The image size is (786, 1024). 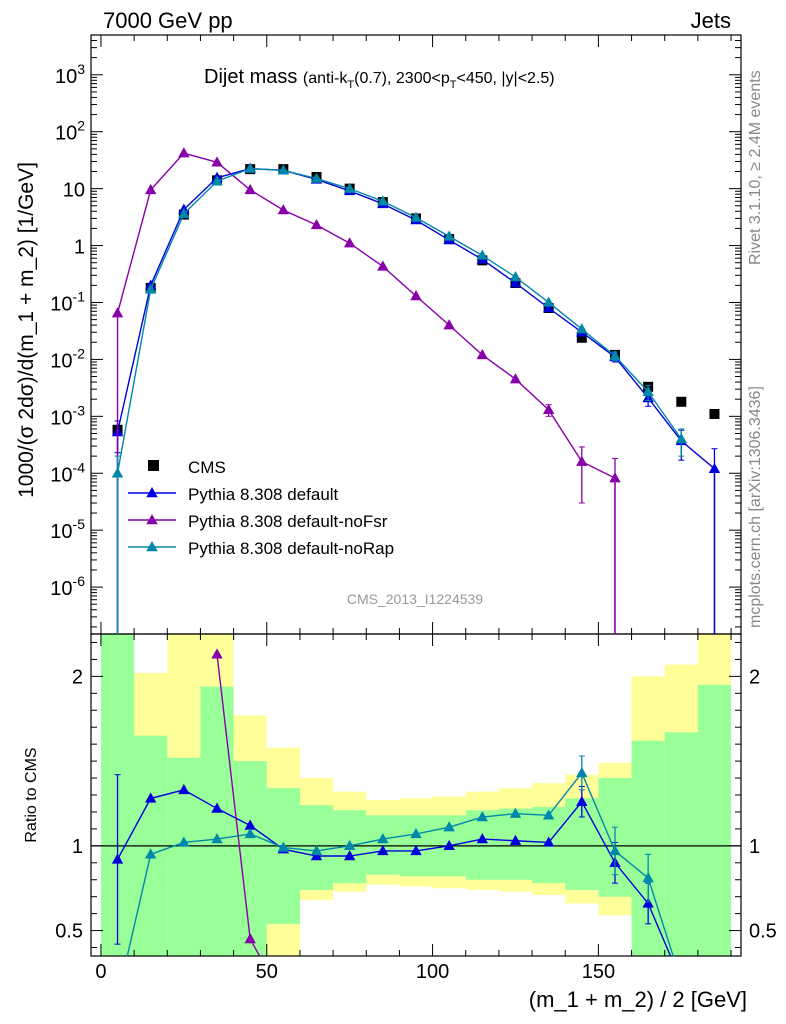 I want to click on main-y-tick-label: 10³, so click(x=70, y=74).